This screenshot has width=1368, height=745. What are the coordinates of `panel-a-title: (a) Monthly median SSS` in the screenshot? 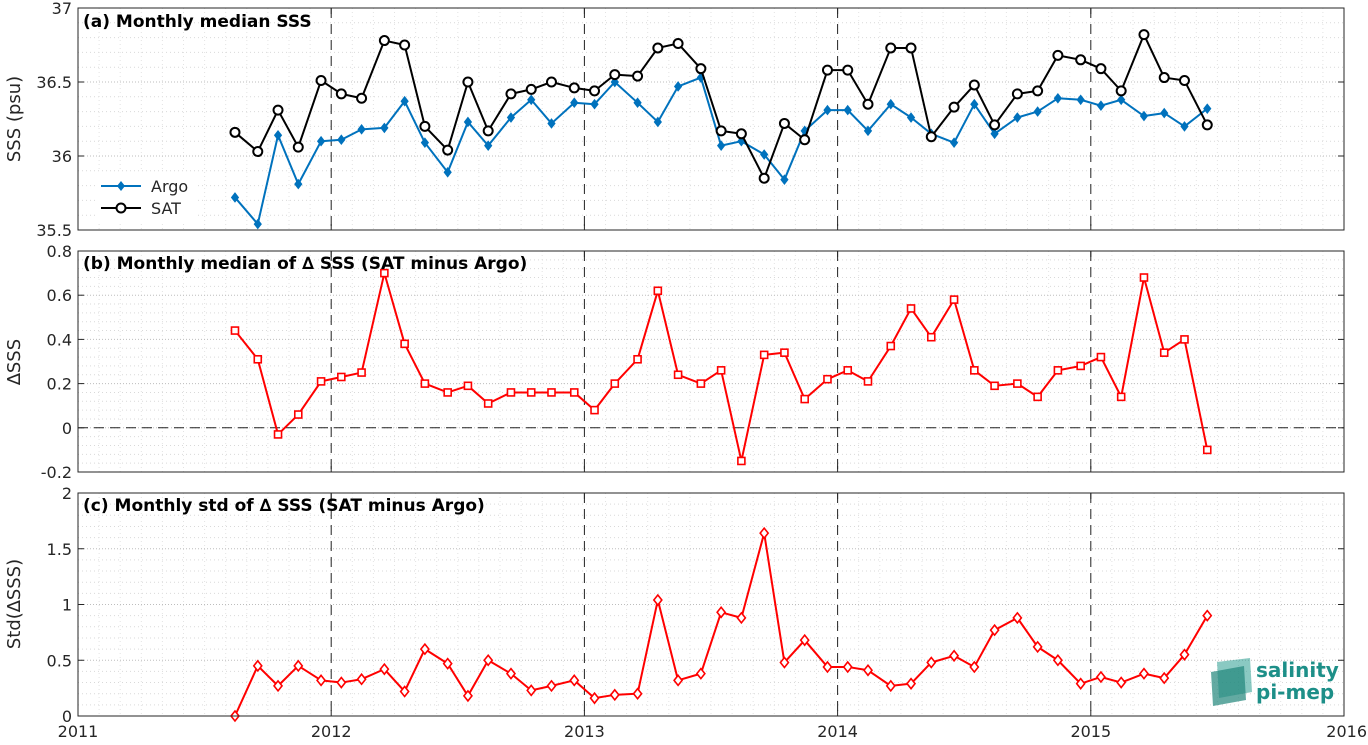 It's located at (197, 22).